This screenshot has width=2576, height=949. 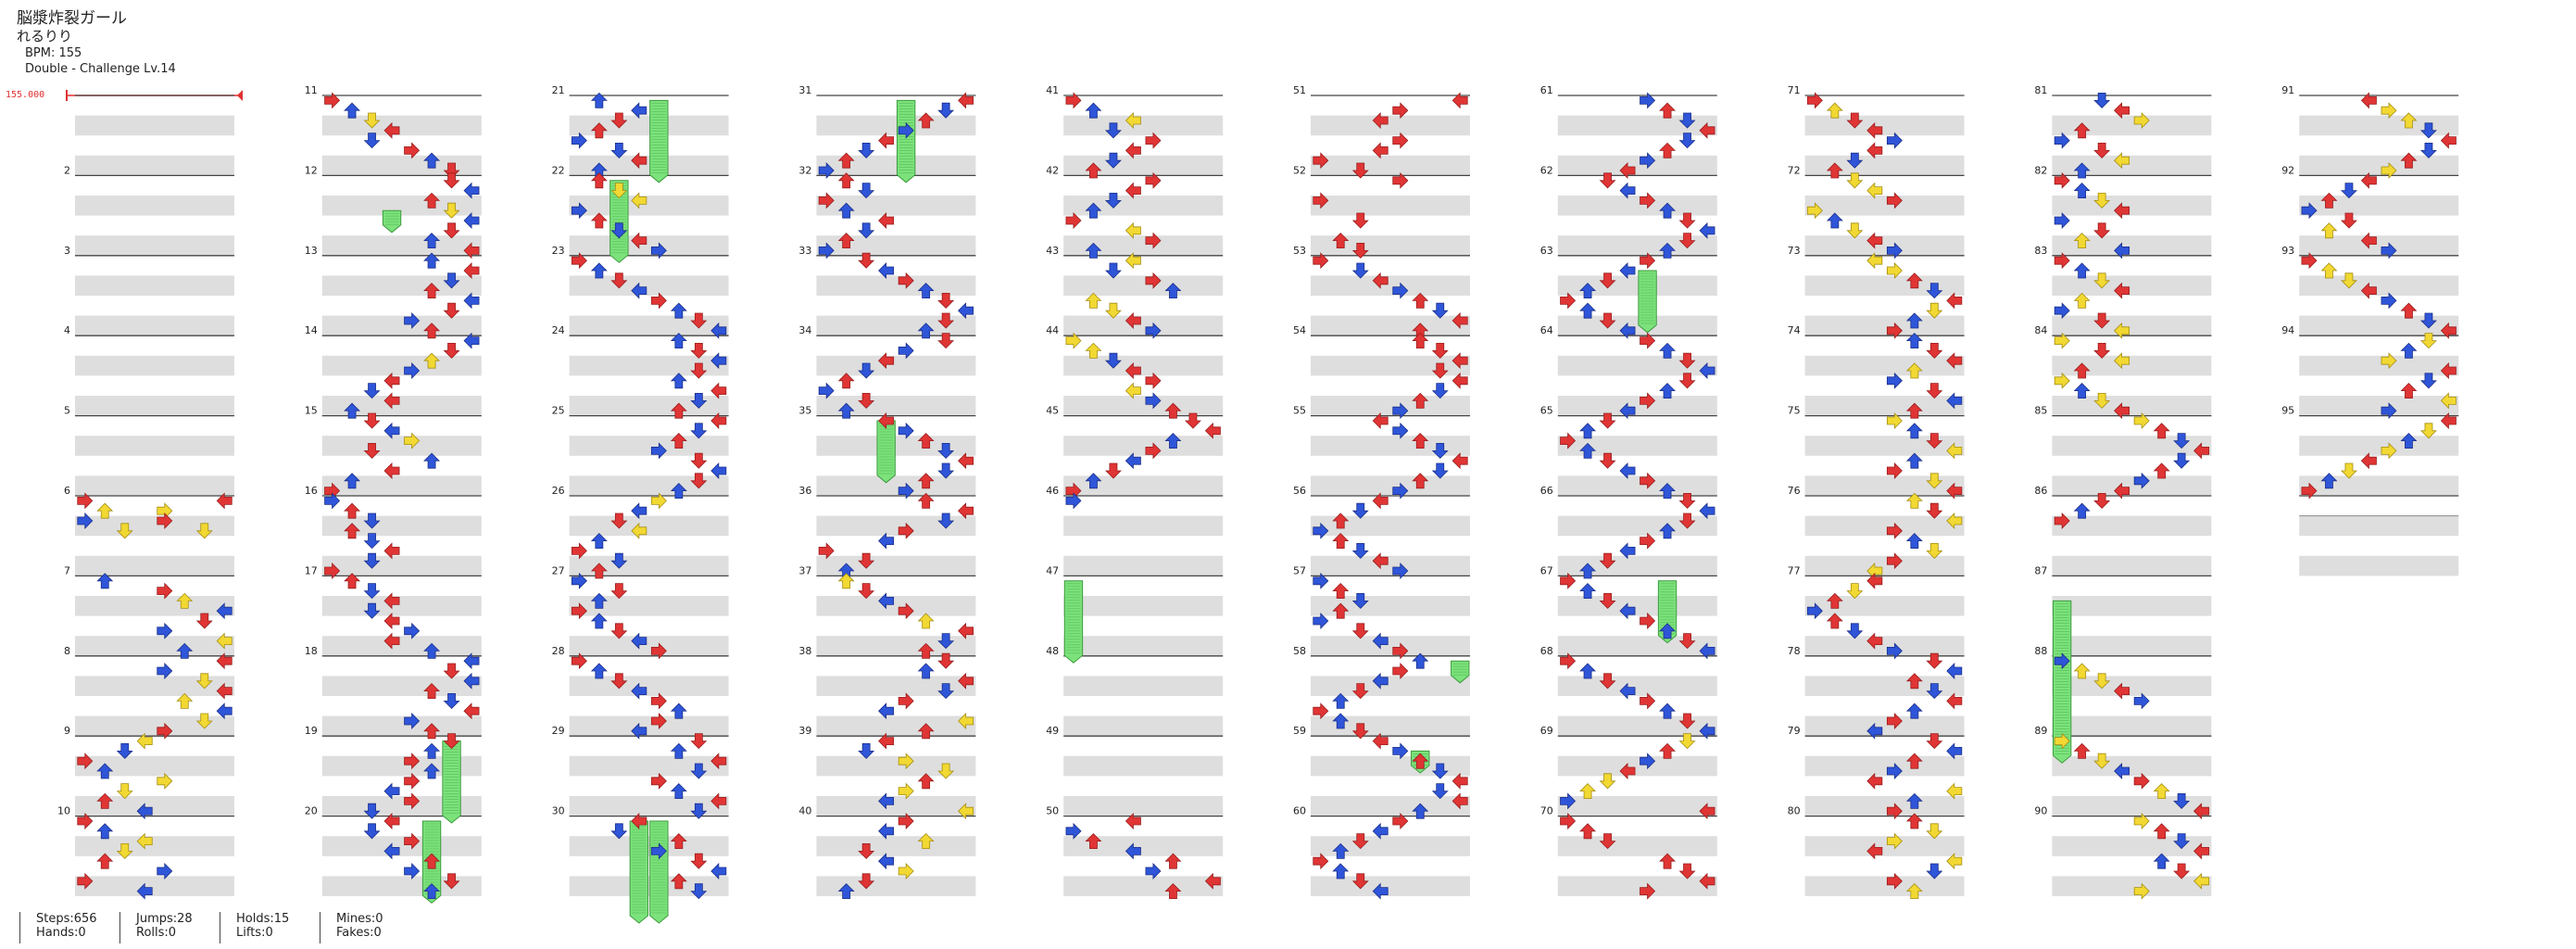 What do you see at coordinates (1794, 170) in the screenshot?
I see `measure-label: 72` at bounding box center [1794, 170].